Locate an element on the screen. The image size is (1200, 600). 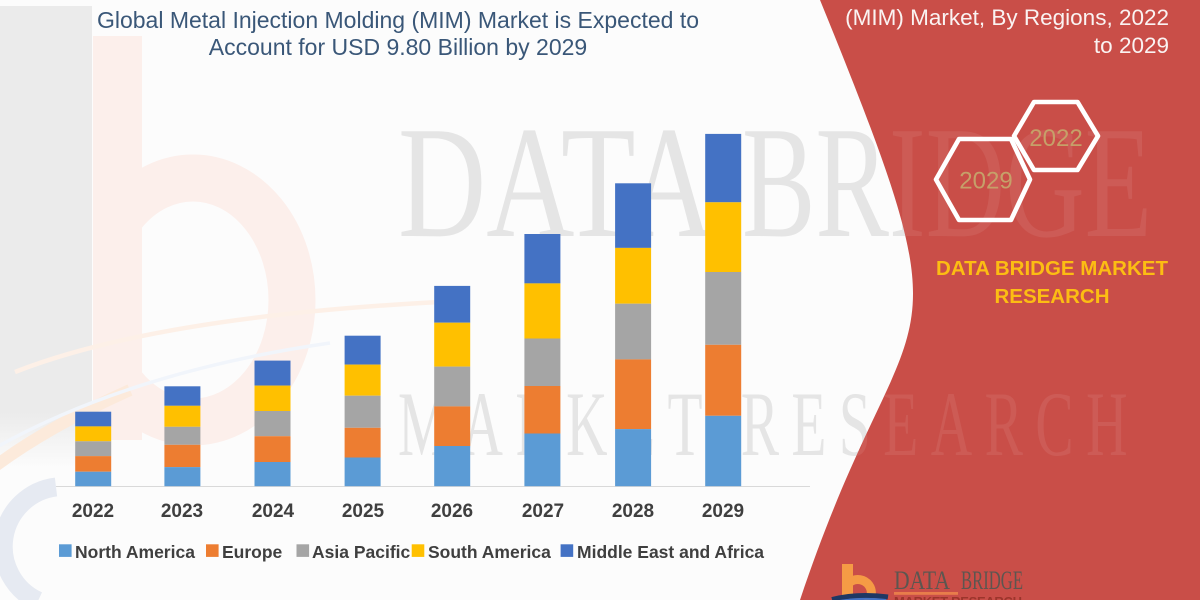
svg-text: MARKET RESEARCH is located at coordinates (958, 597).